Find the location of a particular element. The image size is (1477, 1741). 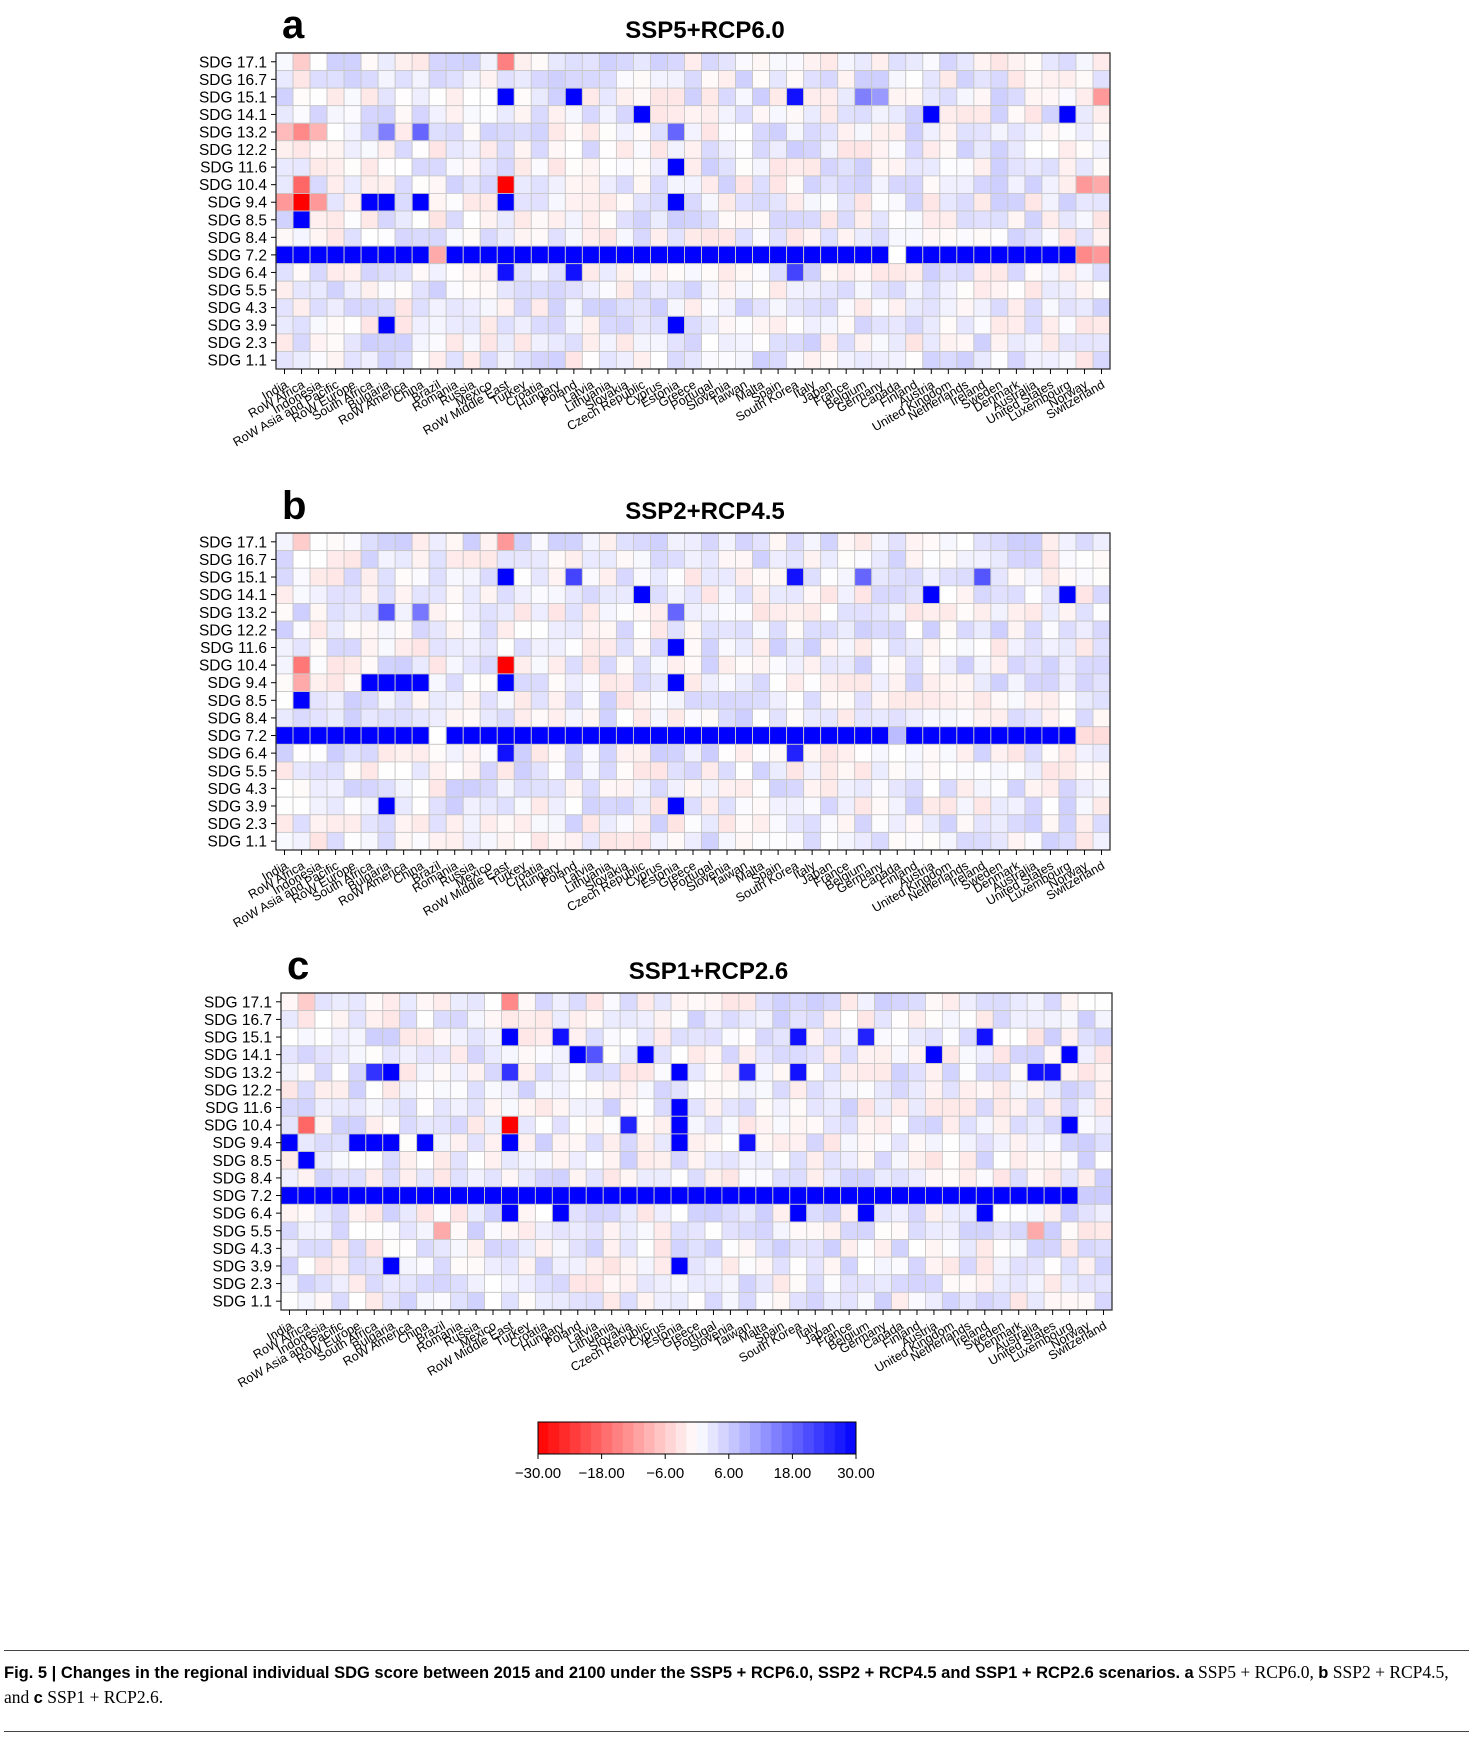

y-tick-label: SDG 17.1 is located at coordinates (233, 542).